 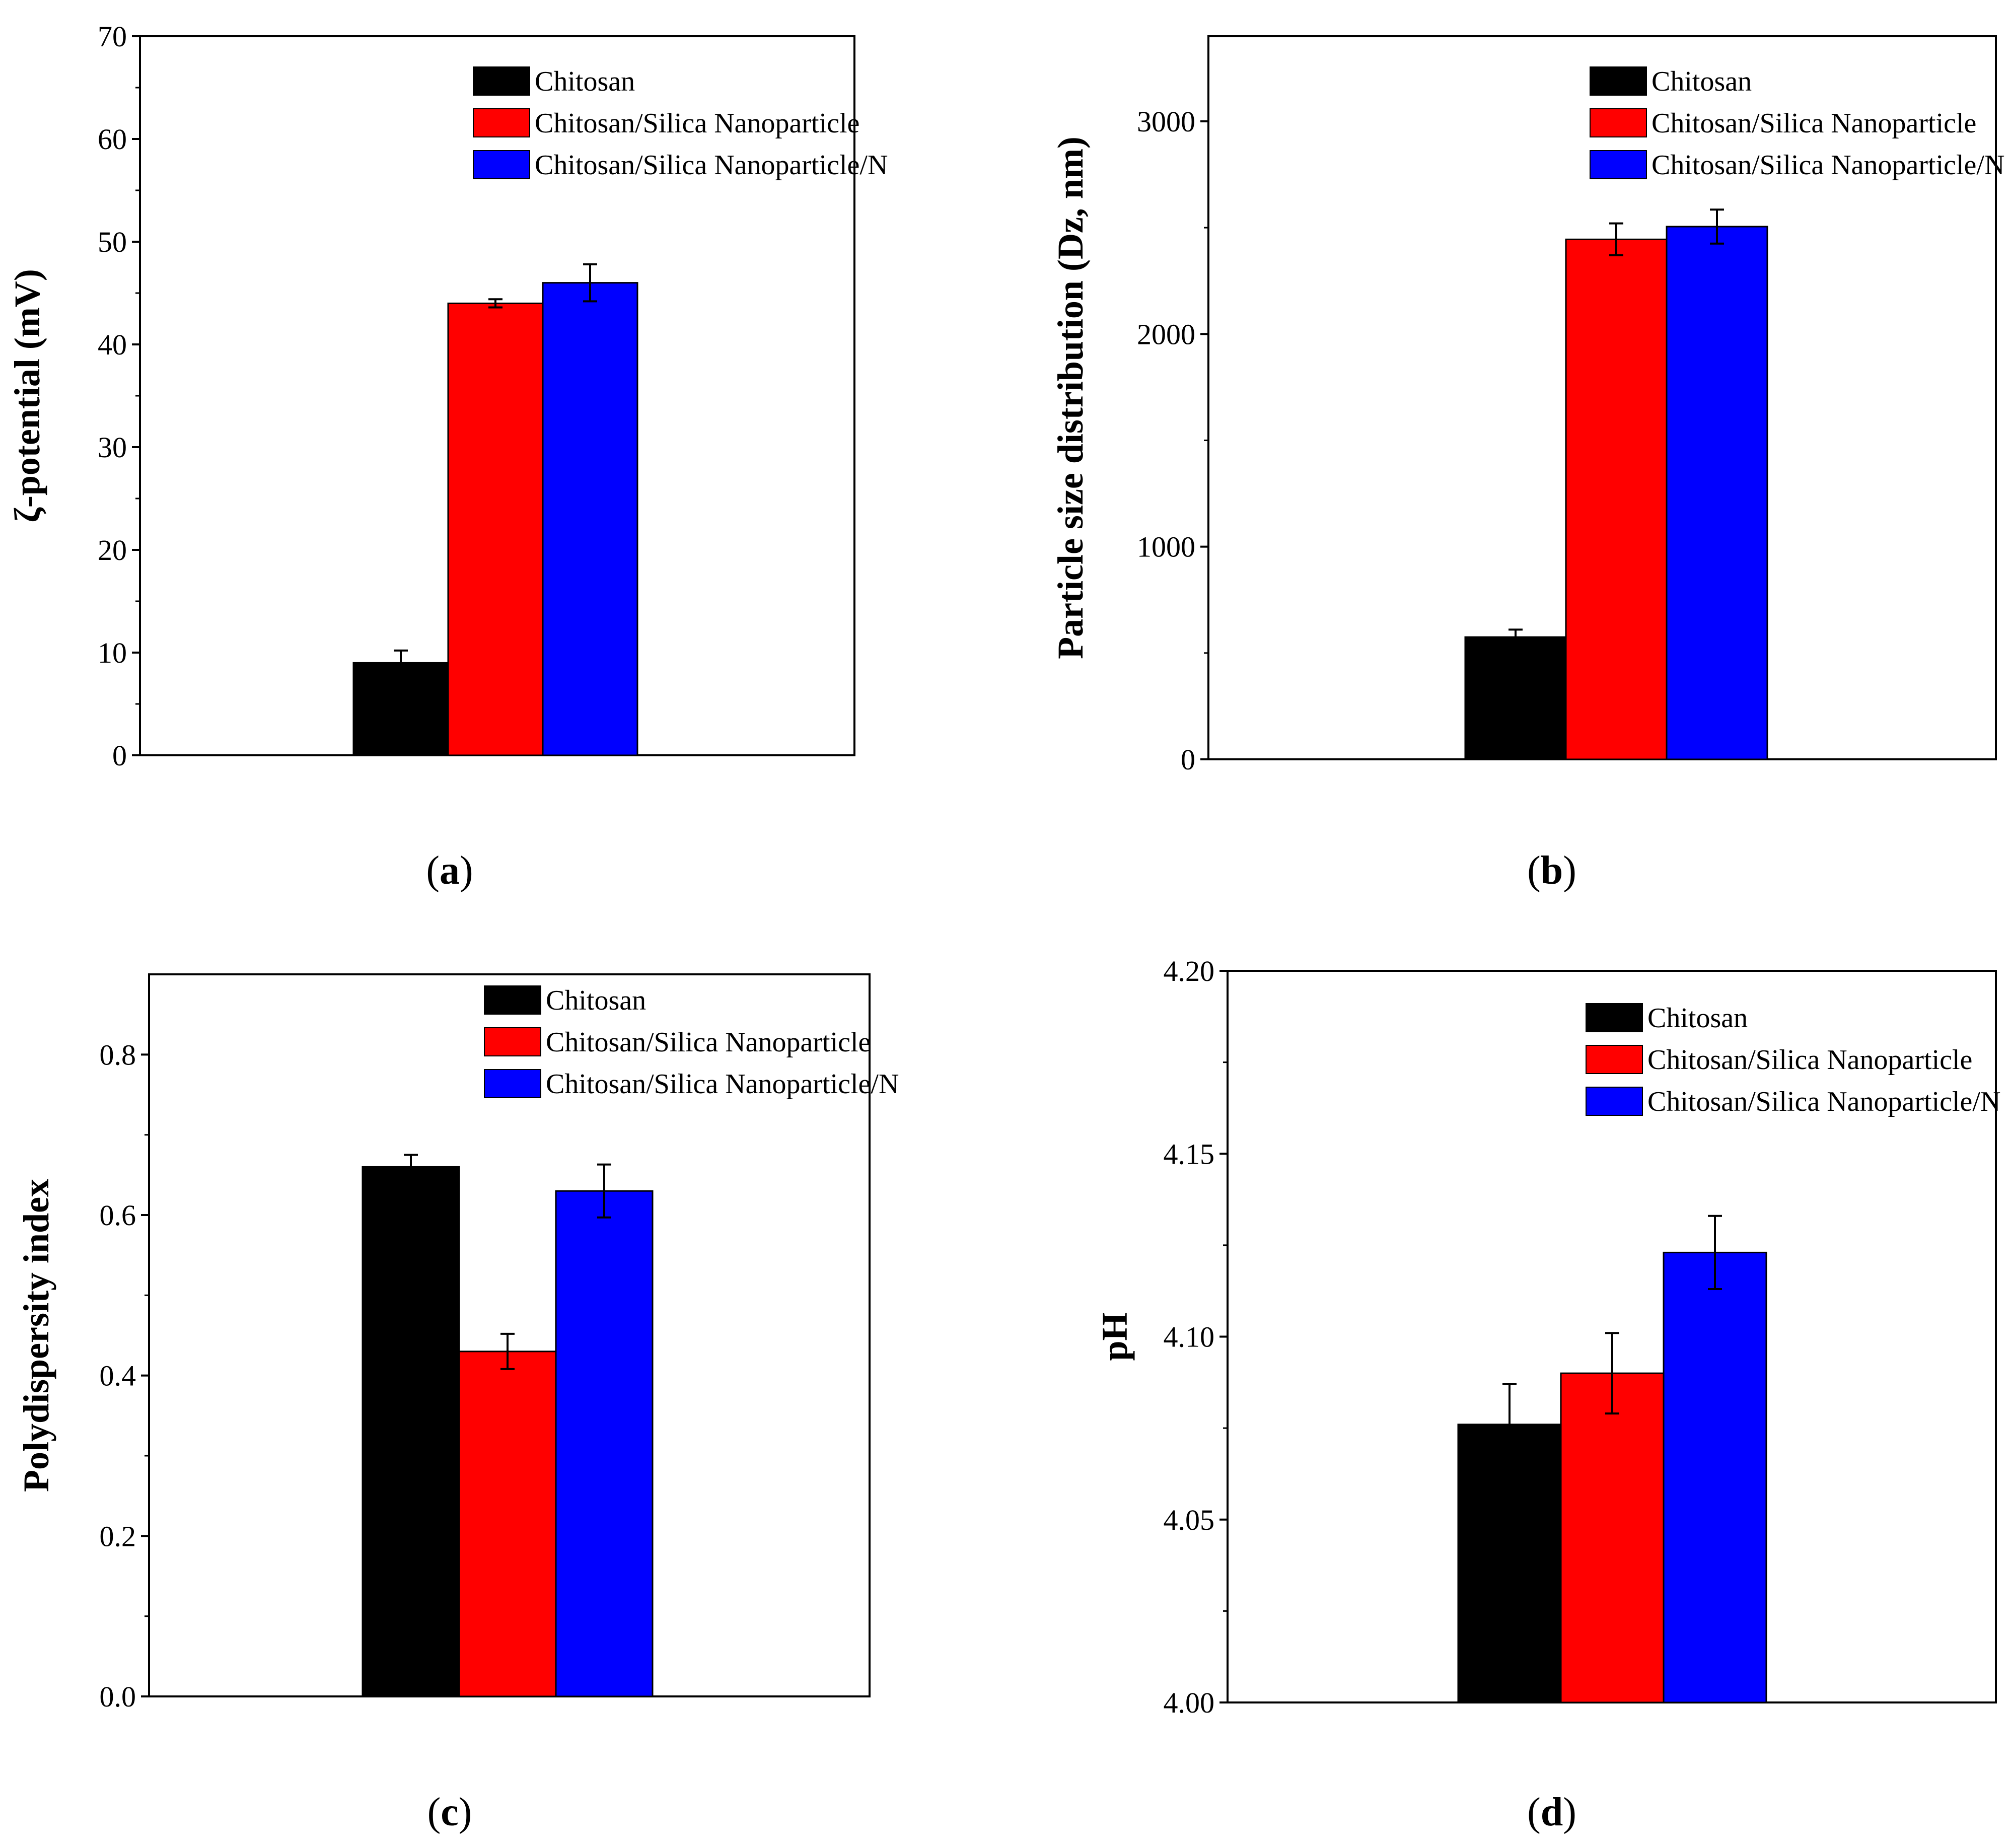 I want to click on y-tick-label: 10, so click(x=112, y=652).